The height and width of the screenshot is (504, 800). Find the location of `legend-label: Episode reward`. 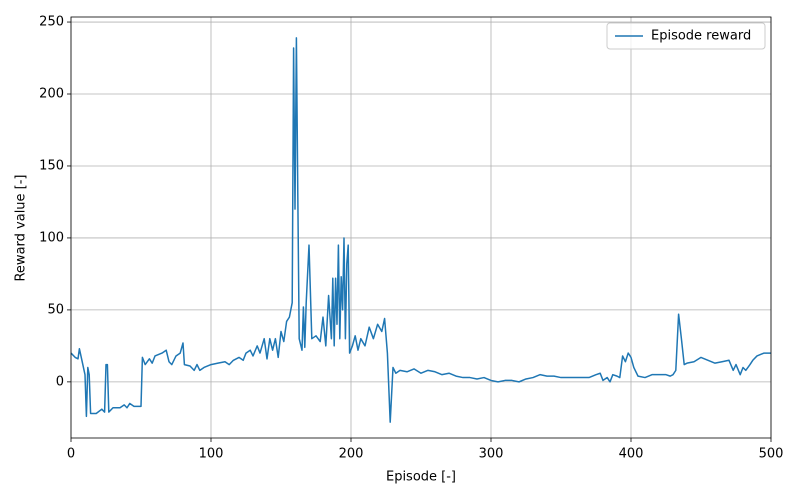

legend-label: Episode reward is located at coordinates (701, 36).